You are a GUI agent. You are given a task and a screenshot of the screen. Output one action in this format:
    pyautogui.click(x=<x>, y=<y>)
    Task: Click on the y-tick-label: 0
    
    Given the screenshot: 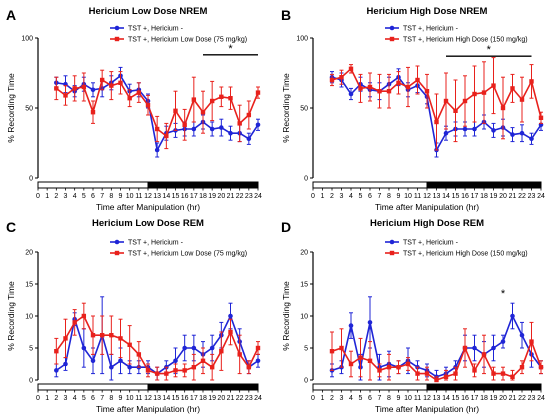 What is the action you would take?
    pyautogui.click(x=306, y=381)
    